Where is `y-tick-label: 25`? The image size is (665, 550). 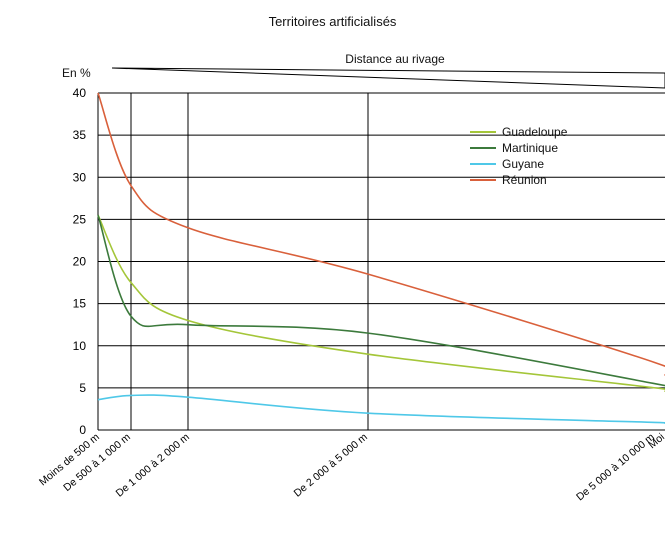
y-tick-label: 25 is located at coordinates (80, 219).